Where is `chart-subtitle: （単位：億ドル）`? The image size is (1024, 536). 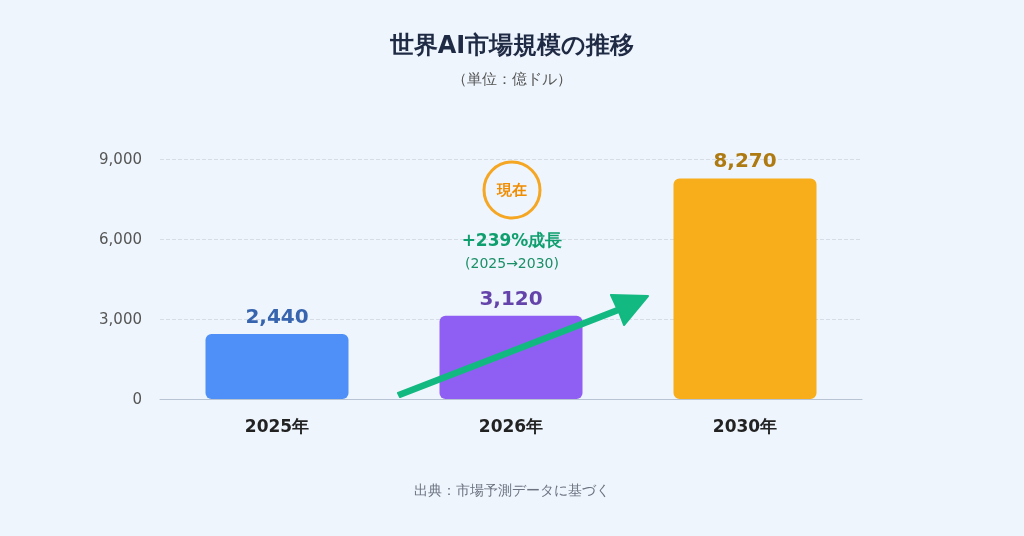 chart-subtitle: （単位：億ドル） is located at coordinates (512, 78).